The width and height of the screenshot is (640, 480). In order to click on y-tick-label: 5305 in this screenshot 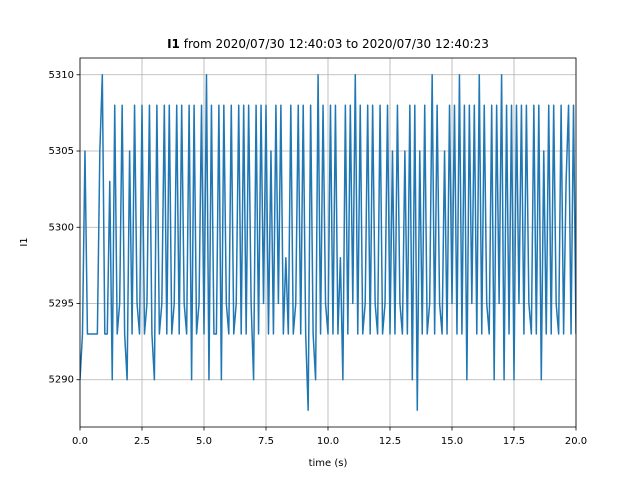, I will do `click(61, 151)`.